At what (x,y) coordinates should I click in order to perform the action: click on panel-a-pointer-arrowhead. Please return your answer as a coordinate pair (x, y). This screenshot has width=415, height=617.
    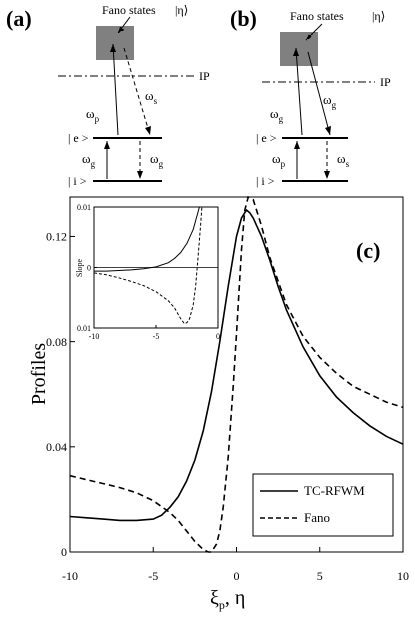
    Looking at the image, I should click on (121, 30).